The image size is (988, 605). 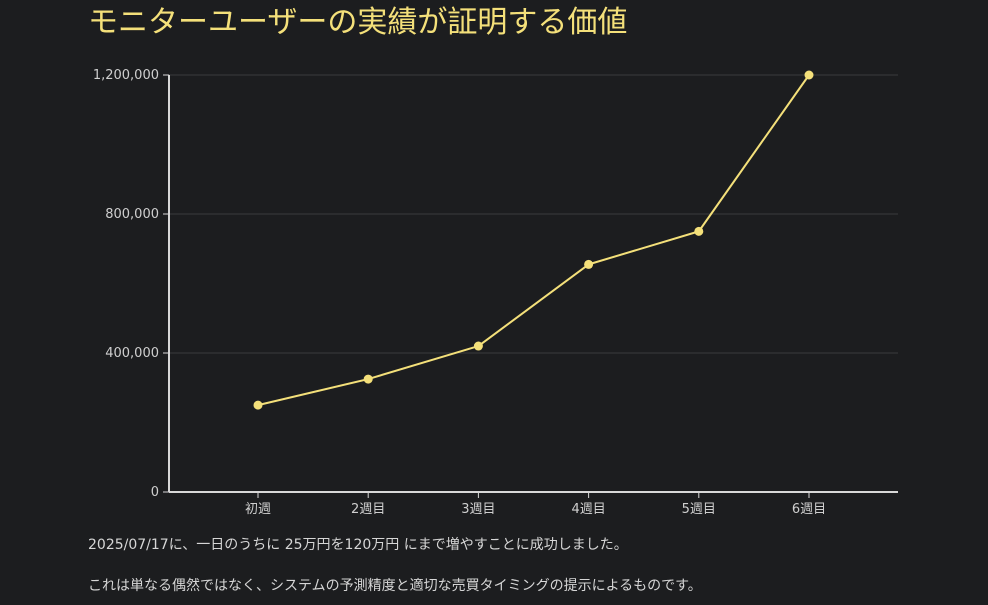 I want to click on x-tick-label: 4週目, so click(x=588, y=509).